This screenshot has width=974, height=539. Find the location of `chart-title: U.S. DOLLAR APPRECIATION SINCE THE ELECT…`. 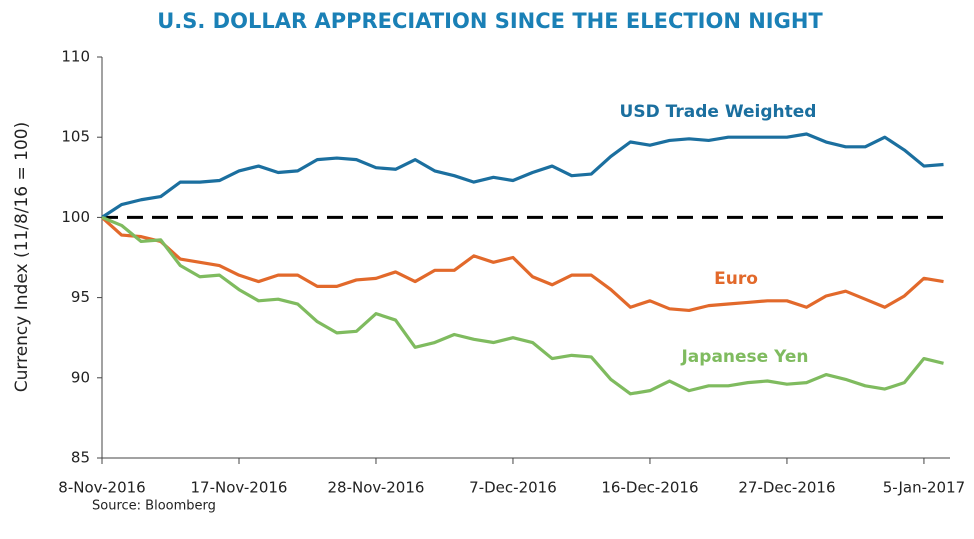

chart-title: U.S. DOLLAR APPRECIATION SINCE THE ELECT… is located at coordinates (490, 21).